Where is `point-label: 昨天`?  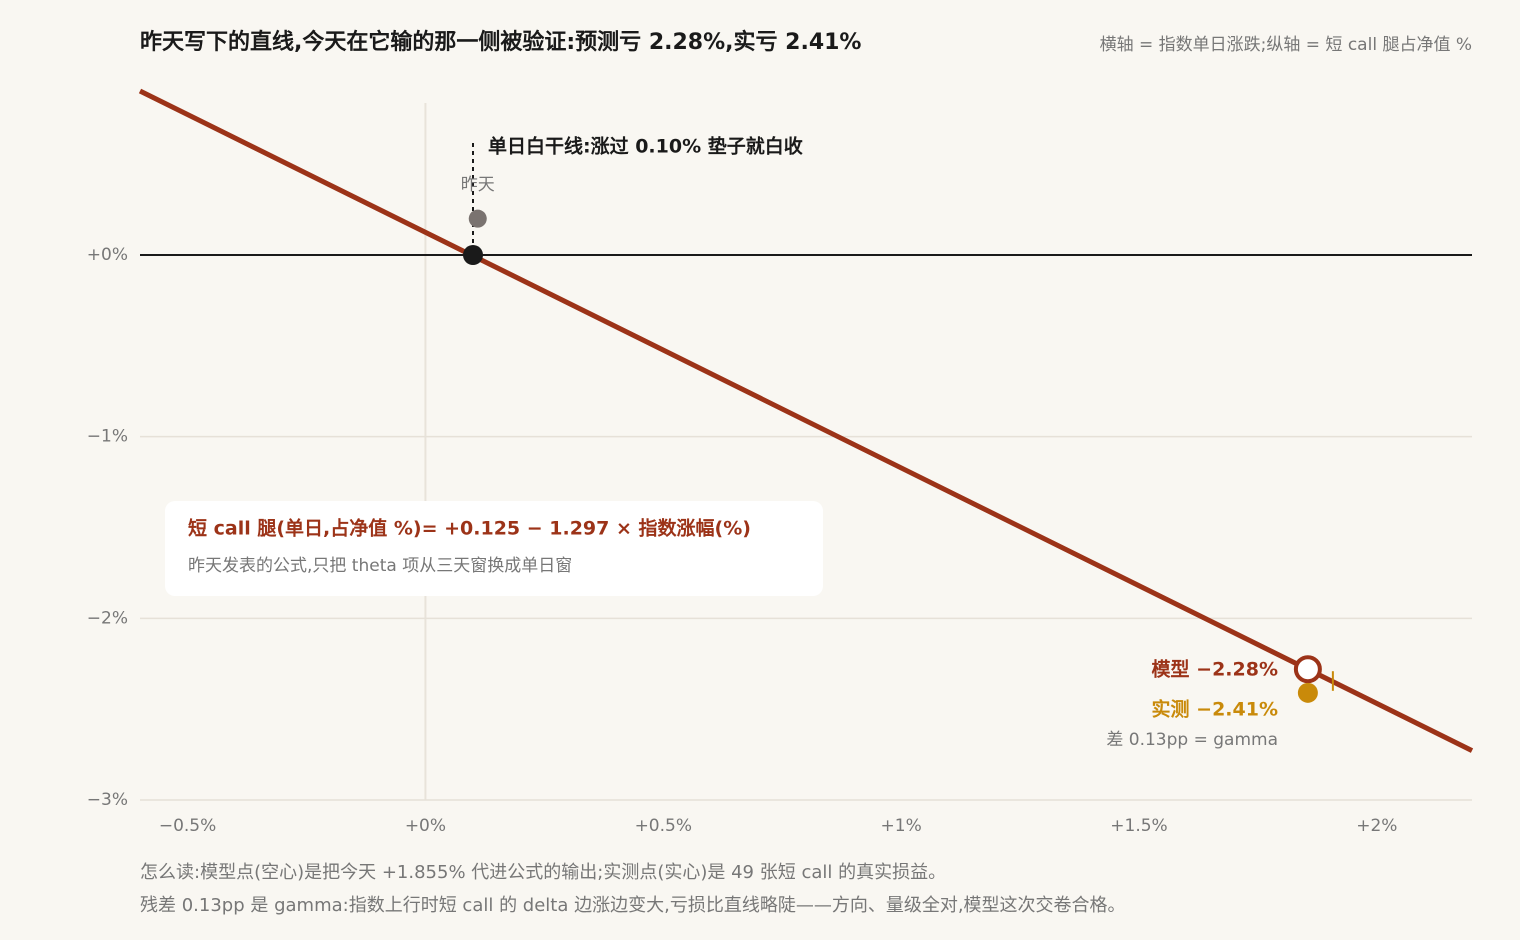 point-label: 昨天 is located at coordinates (478, 185).